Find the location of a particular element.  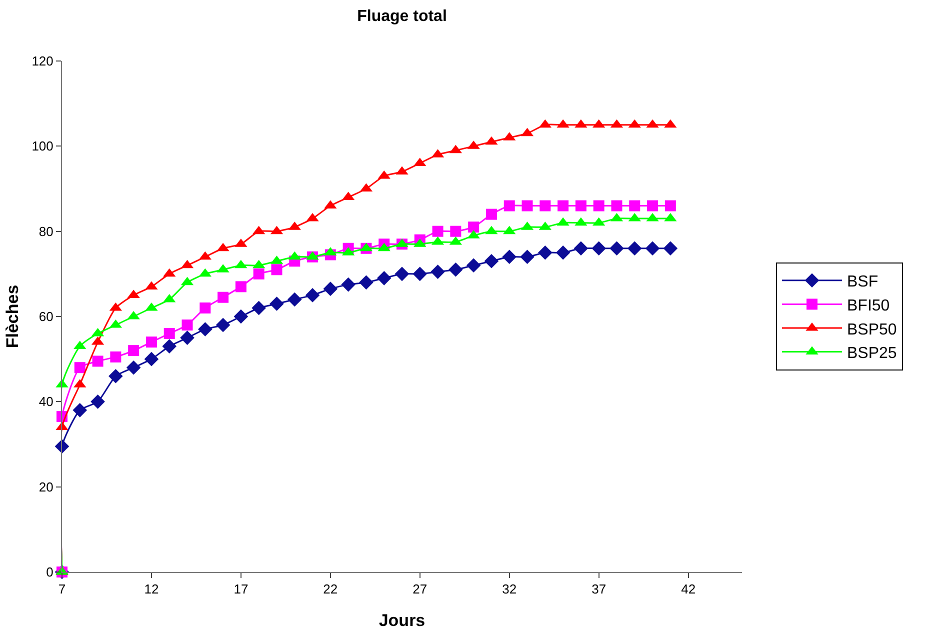

chart-title: Fluage total is located at coordinates (402, 16).